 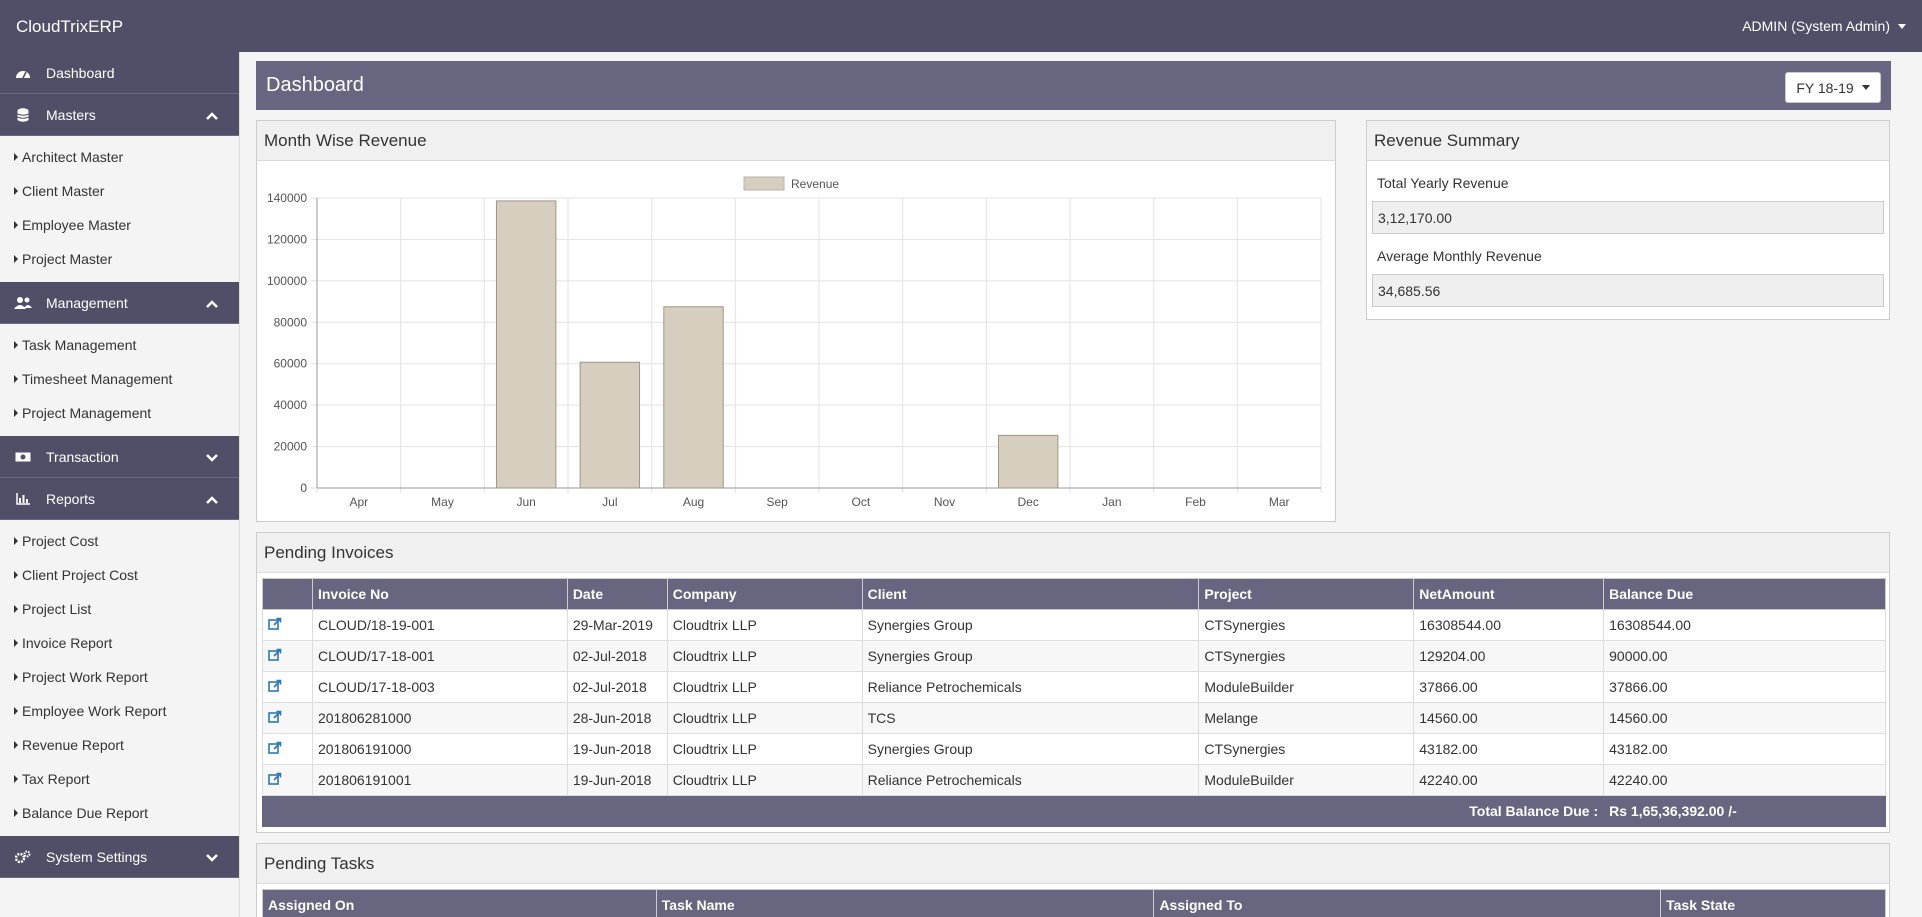 I want to click on caret-down-icon, so click(x=1865, y=87).